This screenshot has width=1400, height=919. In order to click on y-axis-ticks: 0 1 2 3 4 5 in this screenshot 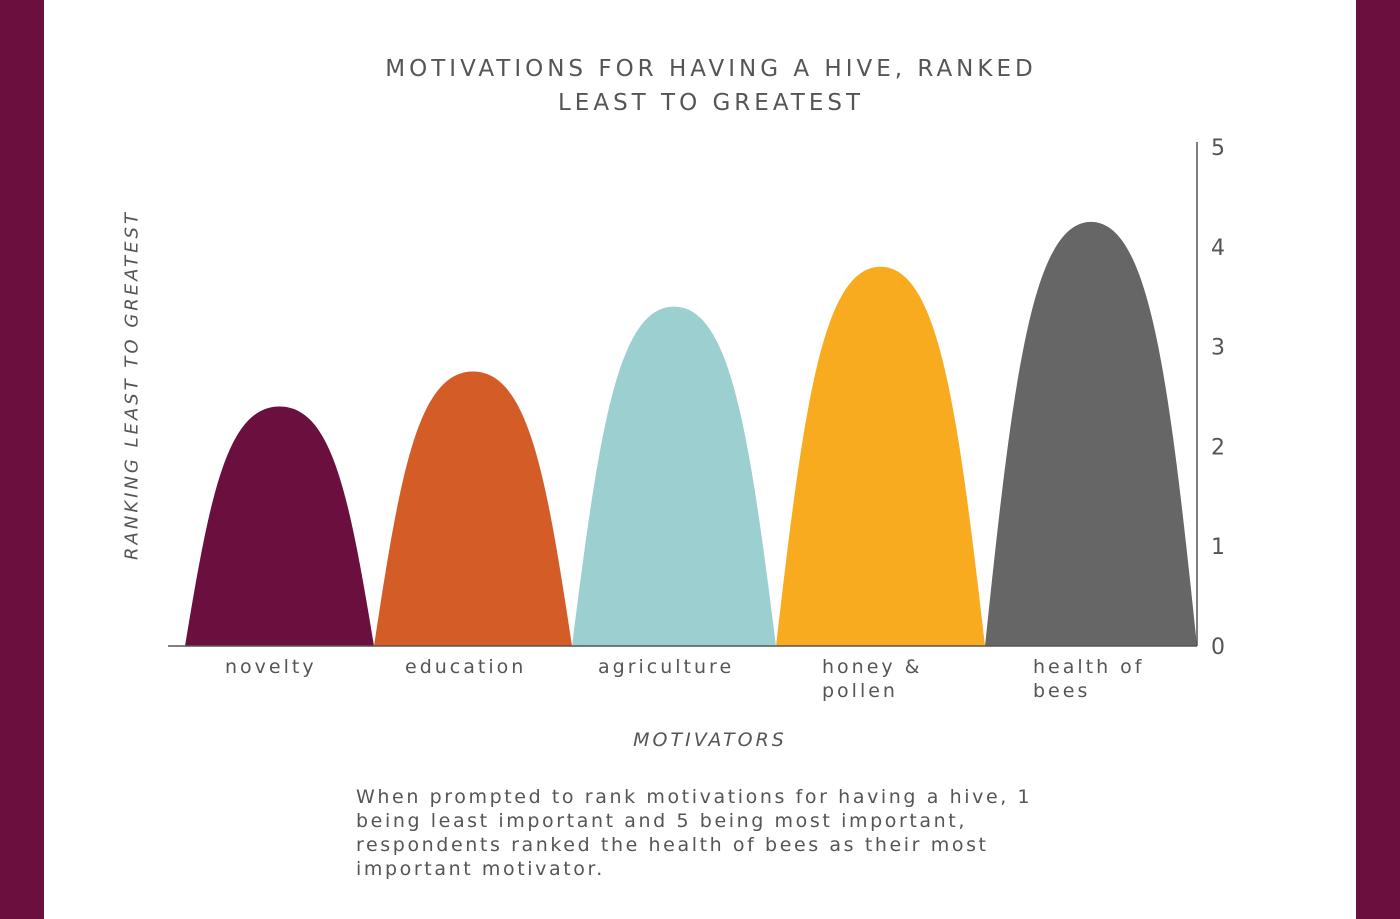, I will do `click(1218, 398)`.